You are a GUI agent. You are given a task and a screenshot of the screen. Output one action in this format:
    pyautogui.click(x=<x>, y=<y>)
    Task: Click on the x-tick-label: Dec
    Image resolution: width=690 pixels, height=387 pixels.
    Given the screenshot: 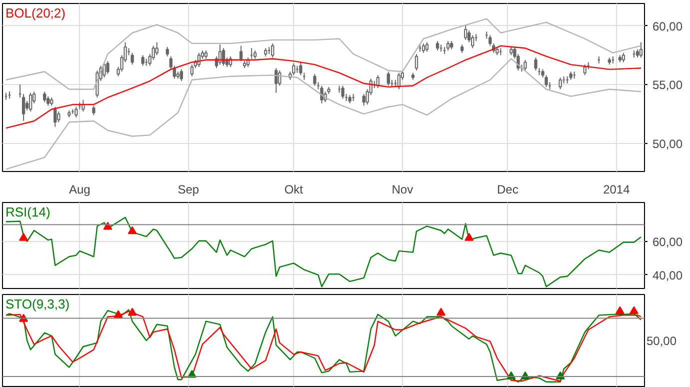 What is the action you would take?
    pyautogui.click(x=507, y=189)
    